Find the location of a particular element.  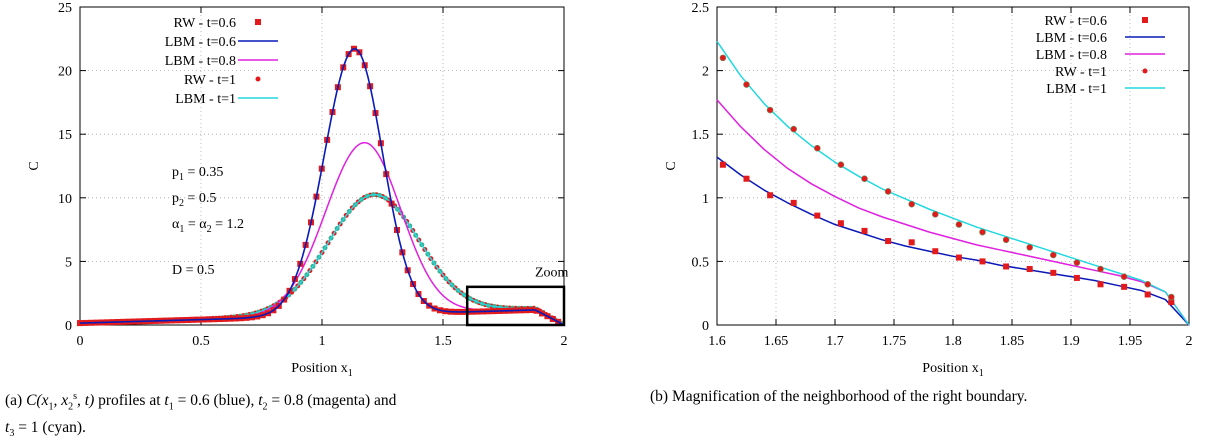

x-tick-label: 1.6 is located at coordinates (717, 341).